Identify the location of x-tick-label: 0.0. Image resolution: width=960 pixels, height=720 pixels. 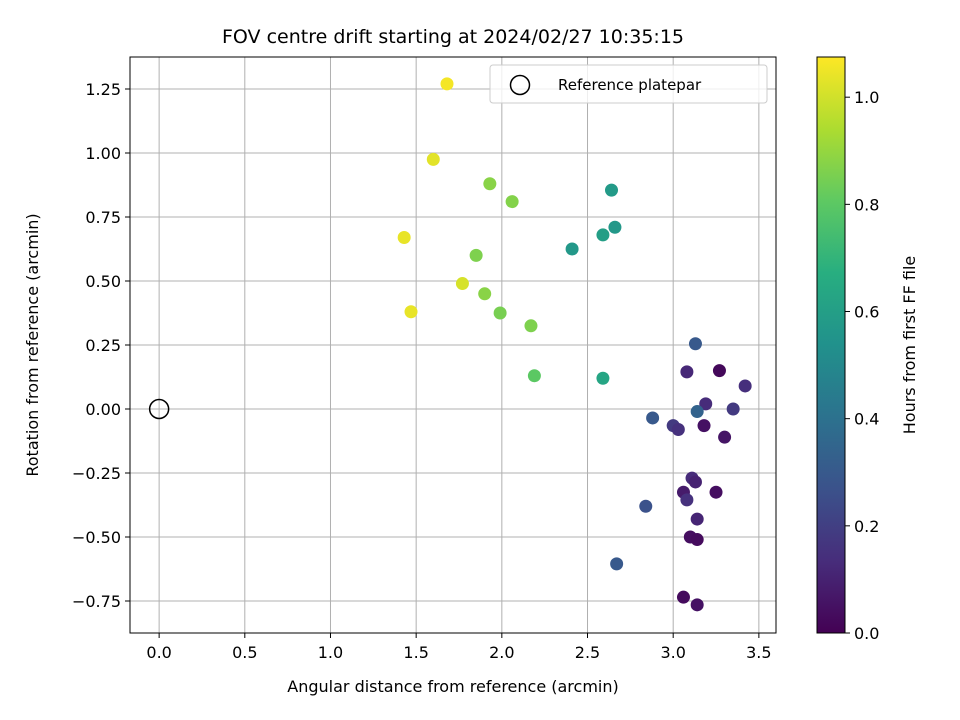
(158, 652).